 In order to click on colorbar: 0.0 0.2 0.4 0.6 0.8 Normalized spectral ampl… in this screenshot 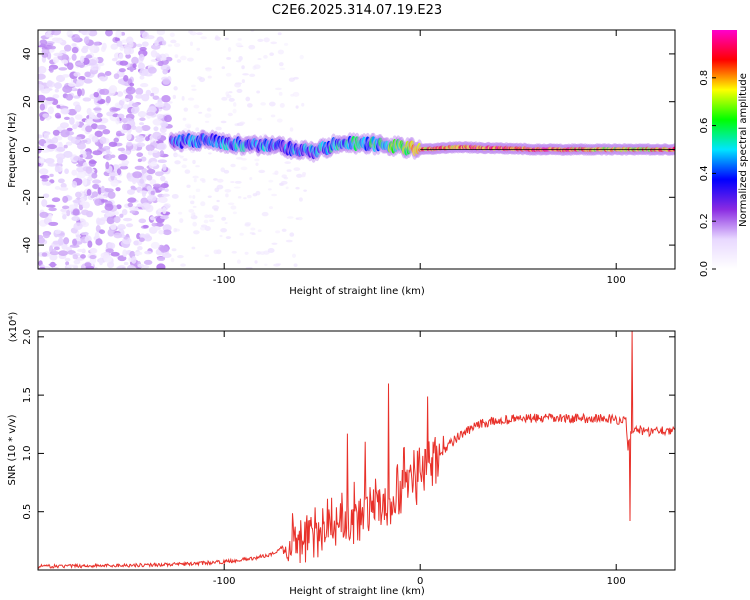, I will do `click(724, 153)`.